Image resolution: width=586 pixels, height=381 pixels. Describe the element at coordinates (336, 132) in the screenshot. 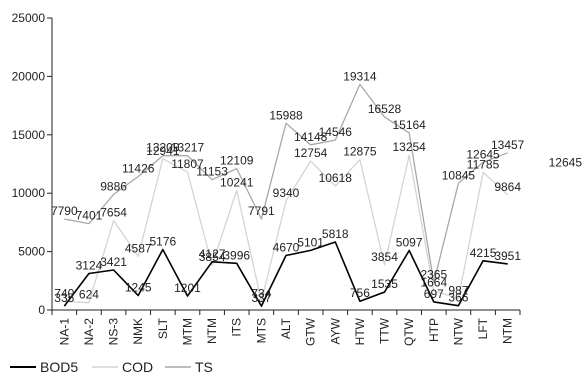

I see `data-label-ts: 14546` at that location.